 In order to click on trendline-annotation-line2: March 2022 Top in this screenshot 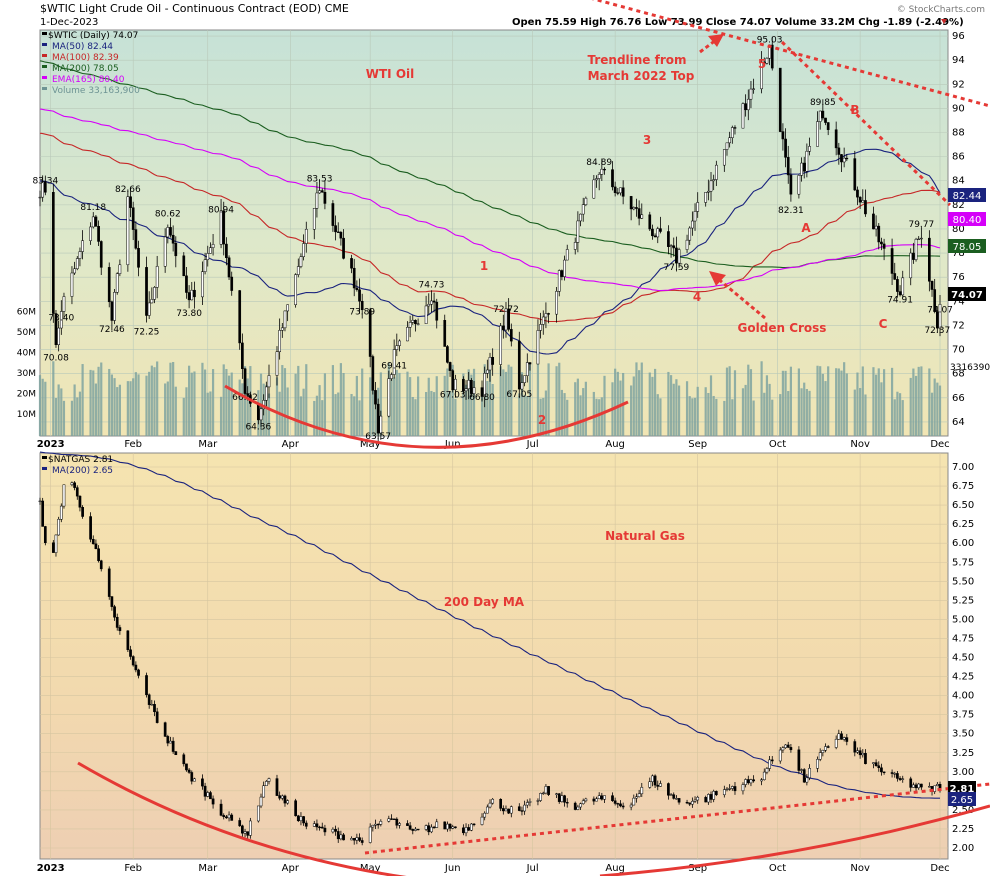, I will do `click(641, 76)`.